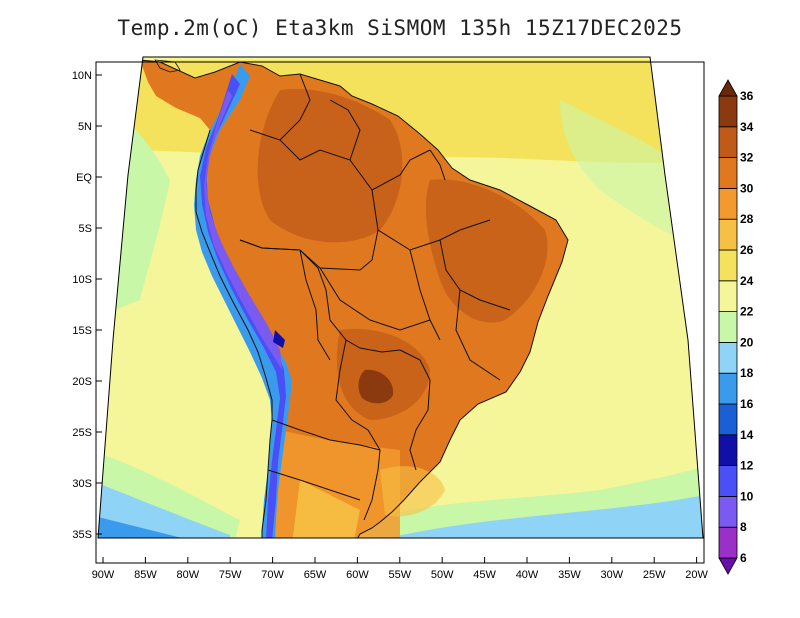 The width and height of the screenshot is (800, 618). I want to click on latitude-axis: 10N 5N EQ 5S 10S 15S 20S 25S 30S 35S, so click(87, 305).